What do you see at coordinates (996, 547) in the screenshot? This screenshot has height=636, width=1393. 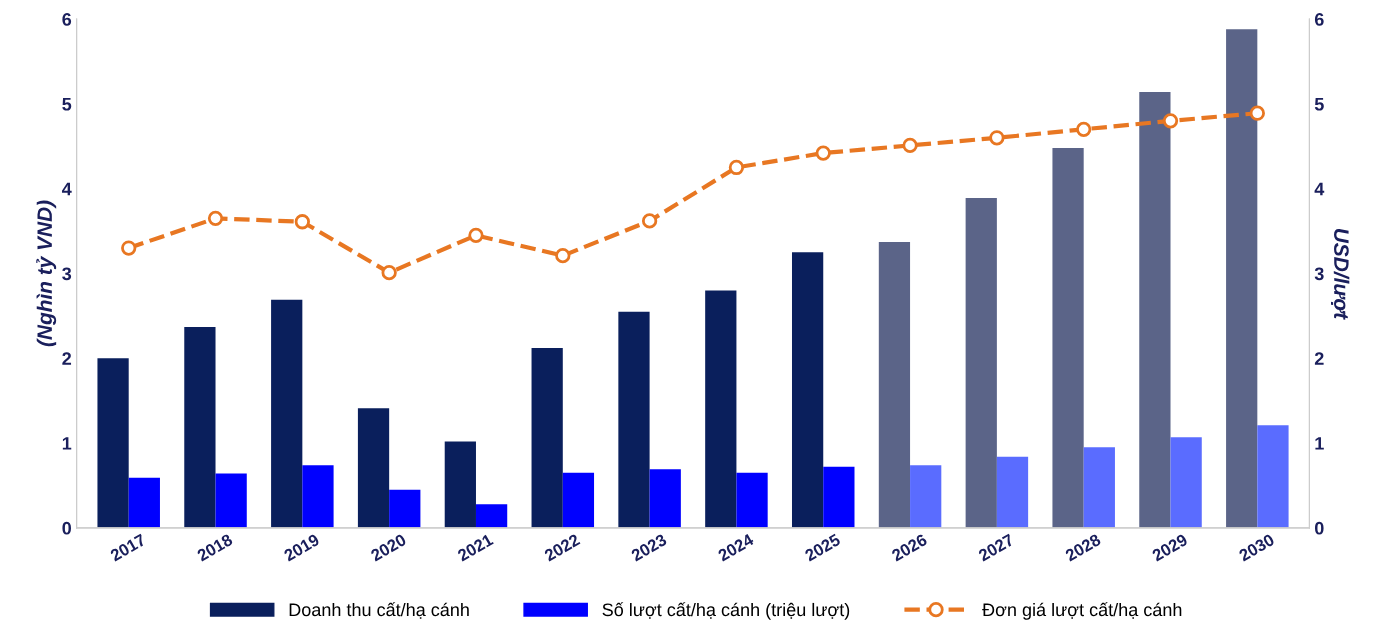 I see `x-tick-label: 2027` at bounding box center [996, 547].